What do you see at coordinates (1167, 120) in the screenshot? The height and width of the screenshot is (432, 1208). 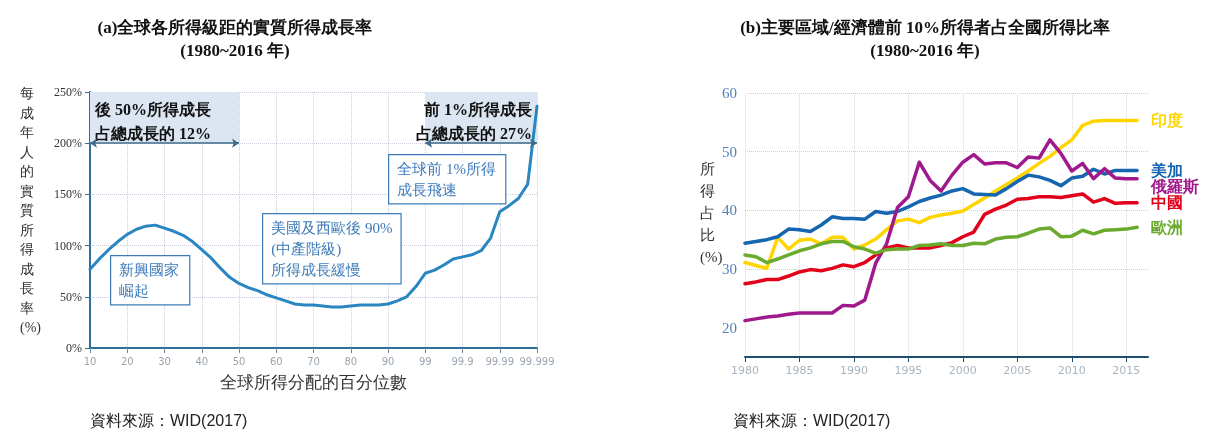 I see `series-label: 印度` at bounding box center [1167, 120].